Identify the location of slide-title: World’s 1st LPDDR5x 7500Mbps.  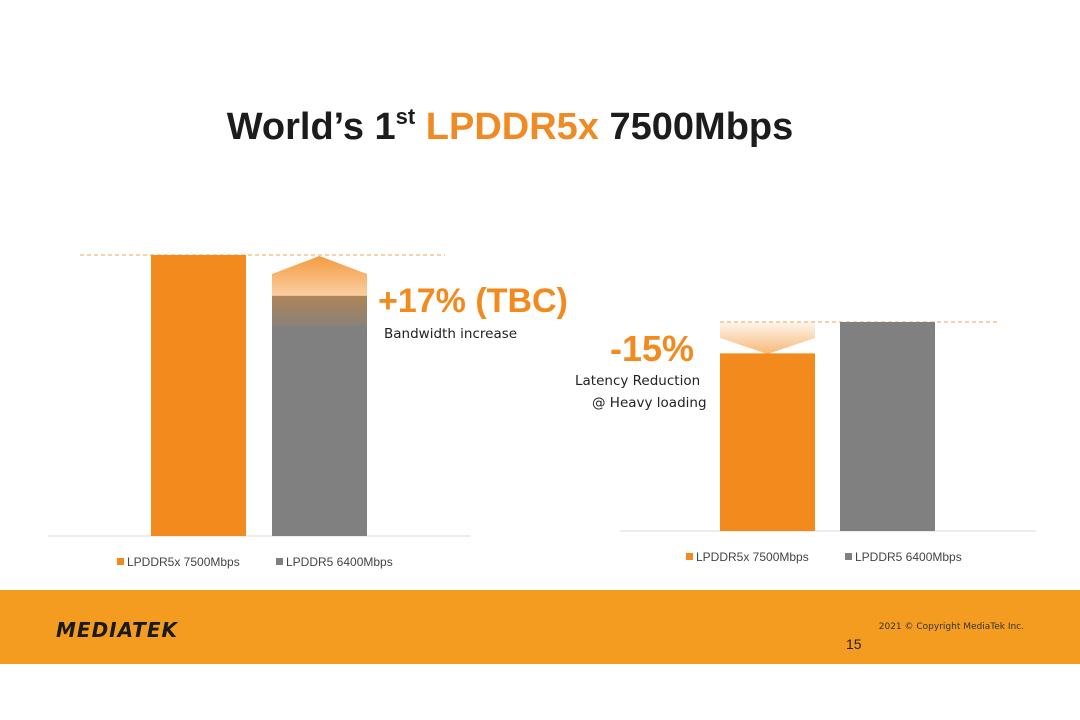
(510, 126).